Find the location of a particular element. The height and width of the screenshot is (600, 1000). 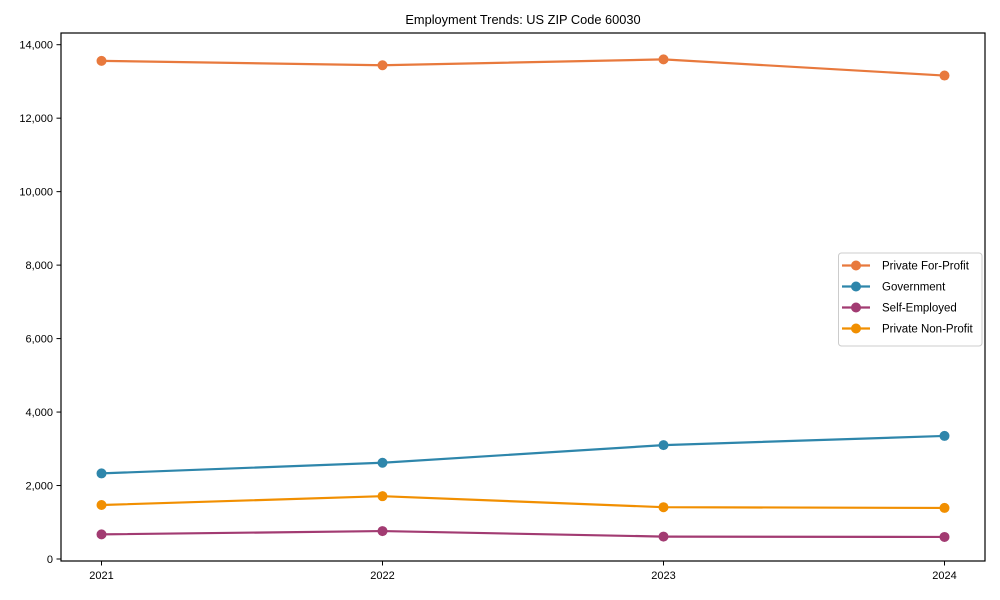

legend-item-private-non-profit: Private Non-Profit is located at coordinates (908, 329).